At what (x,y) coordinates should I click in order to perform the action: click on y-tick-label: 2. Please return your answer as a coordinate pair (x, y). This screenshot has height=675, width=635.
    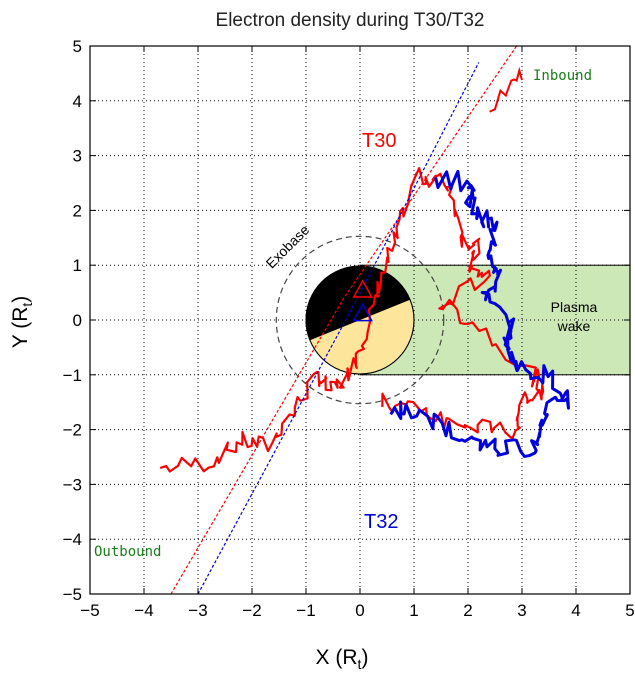
    Looking at the image, I should click on (77, 210).